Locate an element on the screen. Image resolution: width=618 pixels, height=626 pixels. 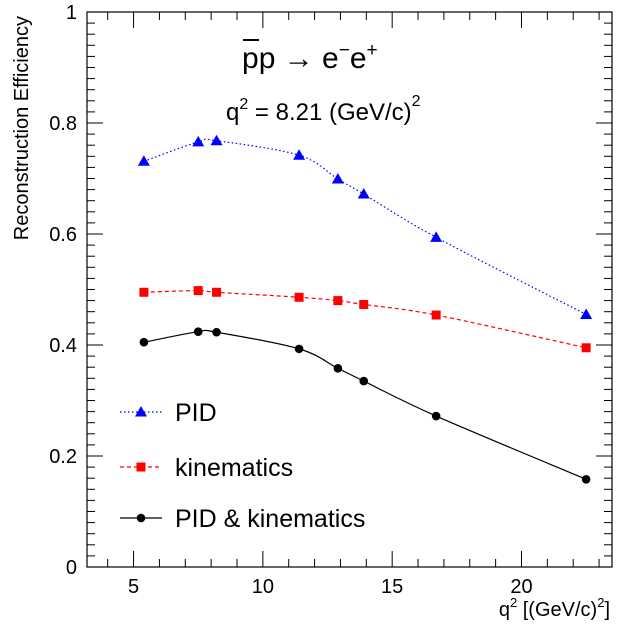
legend-label: PID is located at coordinates (196, 413).